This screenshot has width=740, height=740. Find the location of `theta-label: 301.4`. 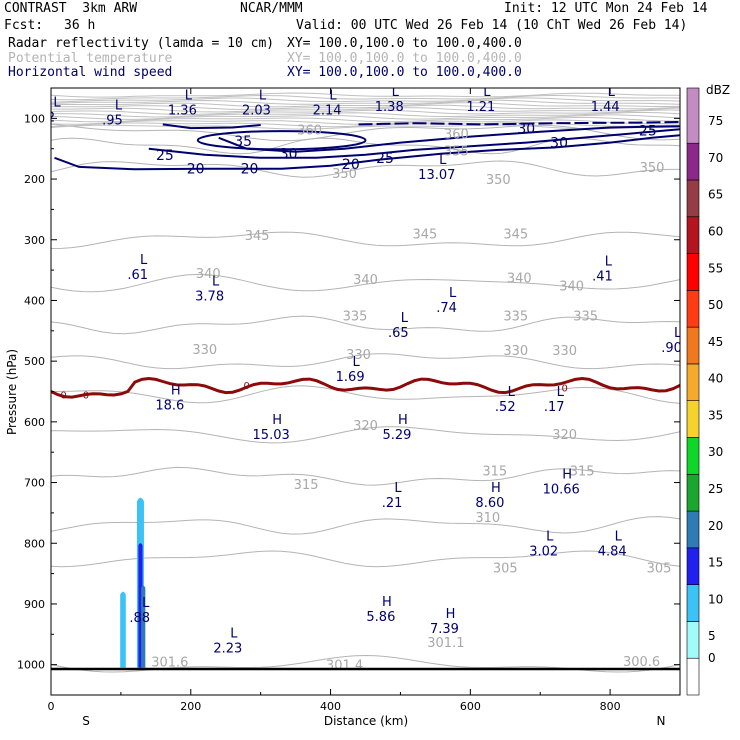

theta-label: 301.4 is located at coordinates (344, 666).